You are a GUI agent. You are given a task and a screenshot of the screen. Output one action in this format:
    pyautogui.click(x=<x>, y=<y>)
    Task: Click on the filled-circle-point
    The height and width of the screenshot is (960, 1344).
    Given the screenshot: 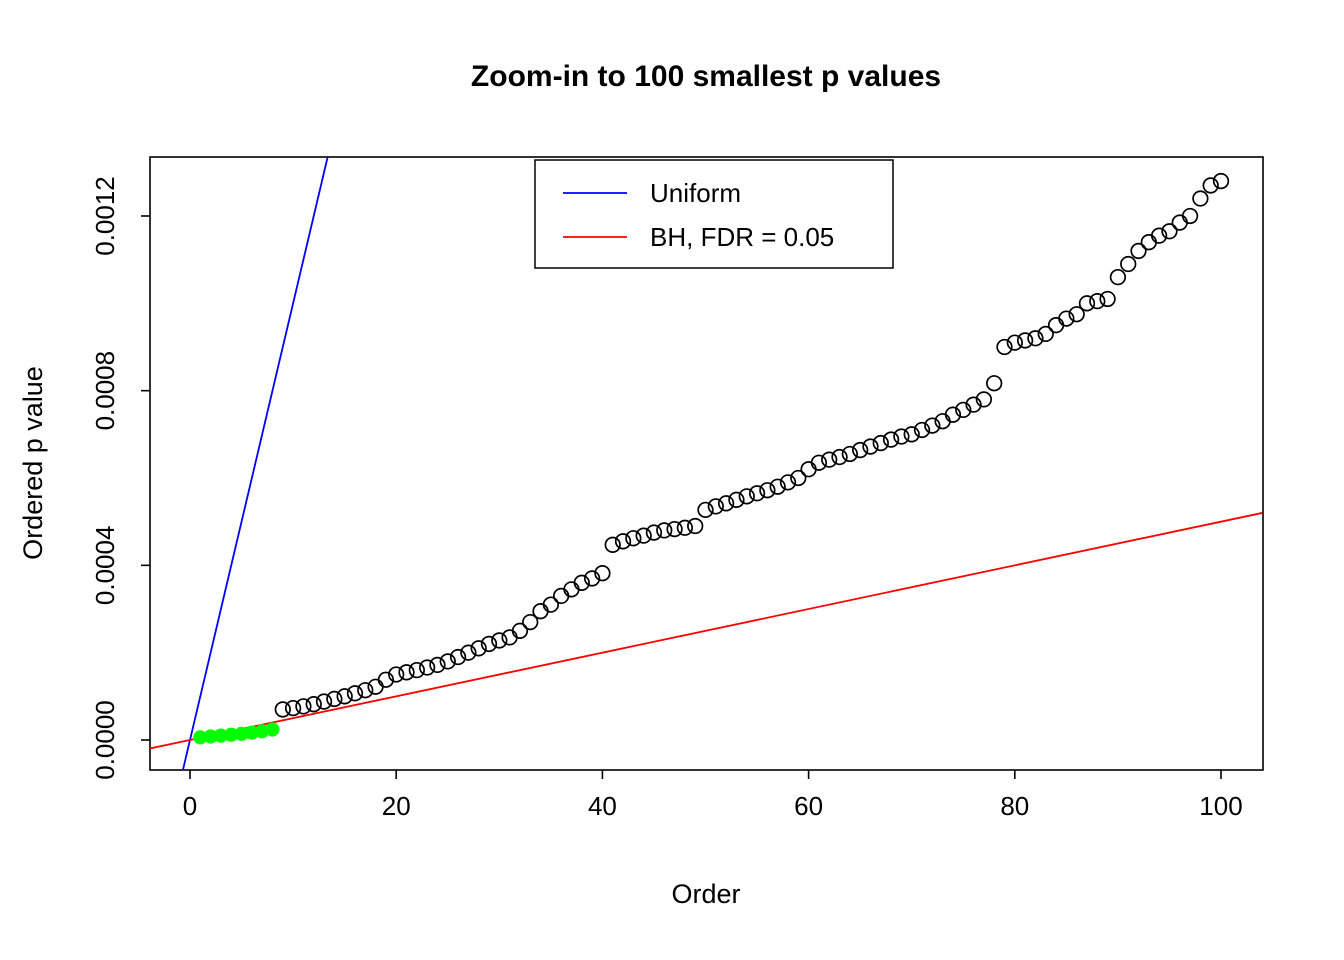 What is the action you would take?
    pyautogui.click(x=272, y=729)
    